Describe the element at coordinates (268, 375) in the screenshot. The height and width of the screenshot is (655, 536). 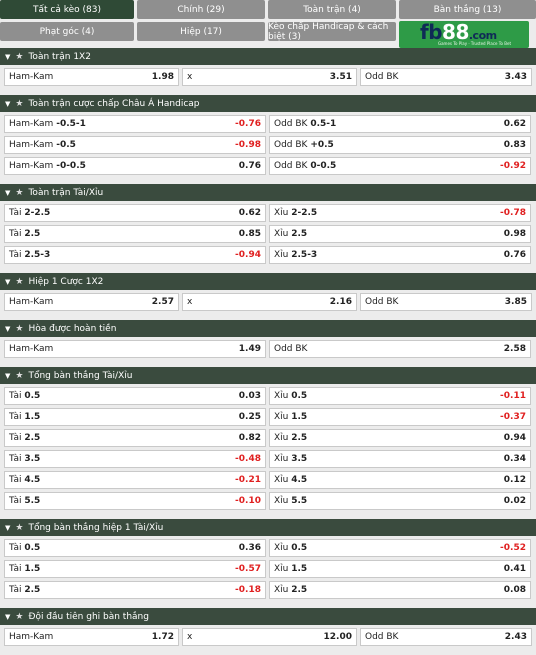
I see `section-header: ▼ ★ Tổng bàn thắng Tài/Xỉu` at that location.